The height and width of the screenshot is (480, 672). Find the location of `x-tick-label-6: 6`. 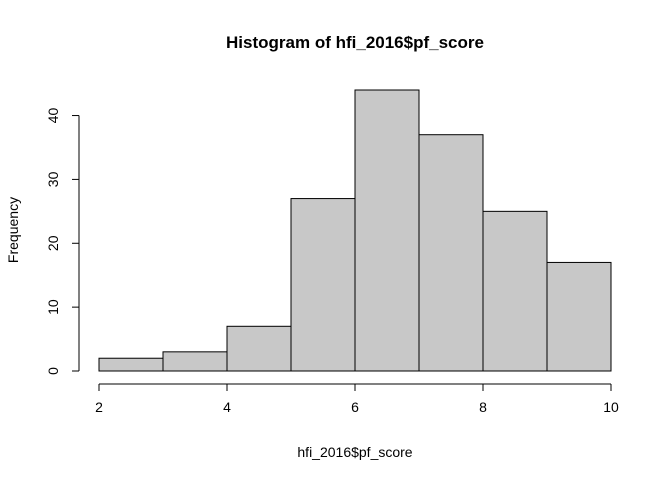

x-tick-label-6: 6 is located at coordinates (355, 407).